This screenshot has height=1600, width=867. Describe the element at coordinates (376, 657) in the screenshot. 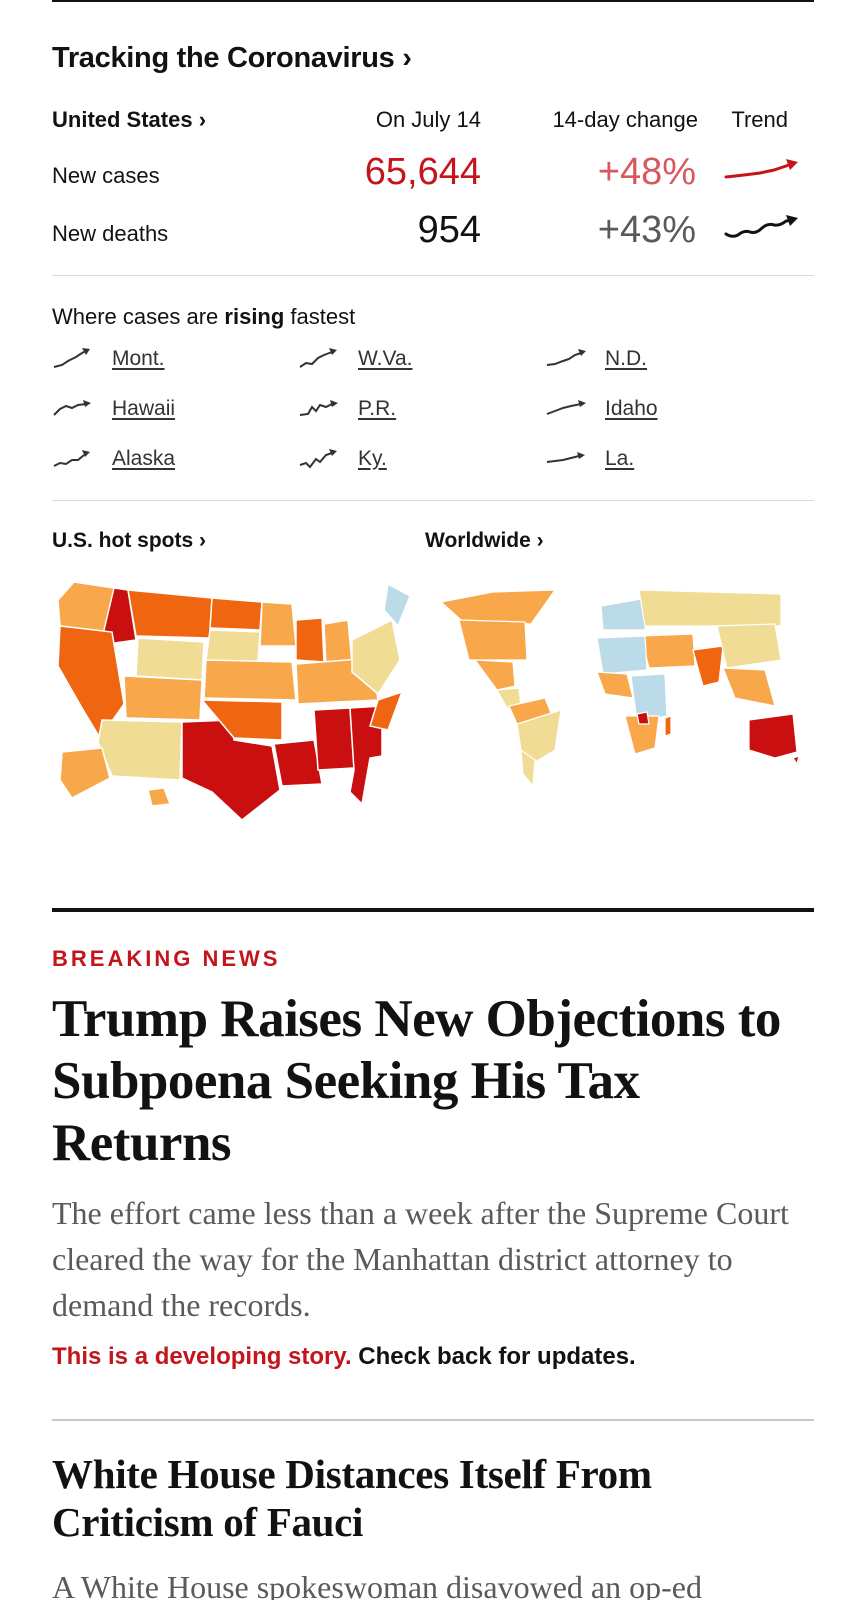

I see `us-map-northeast` at that location.